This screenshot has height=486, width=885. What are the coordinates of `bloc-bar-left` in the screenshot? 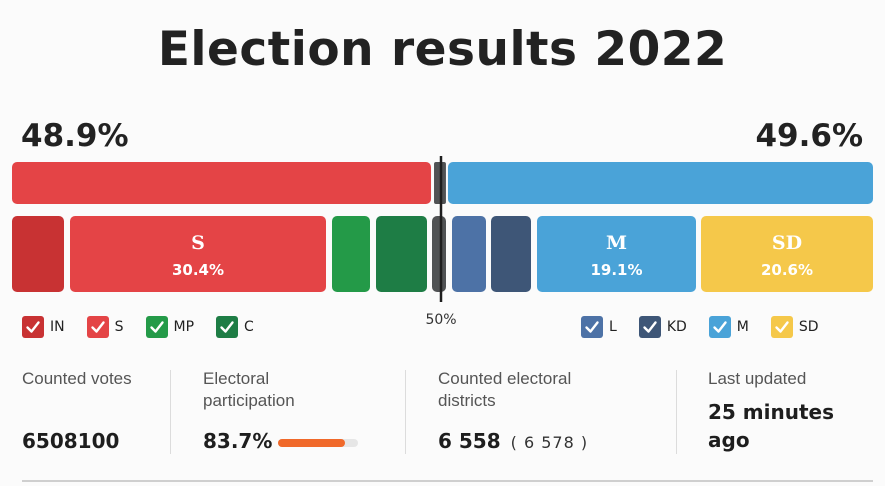 It's located at (222, 183).